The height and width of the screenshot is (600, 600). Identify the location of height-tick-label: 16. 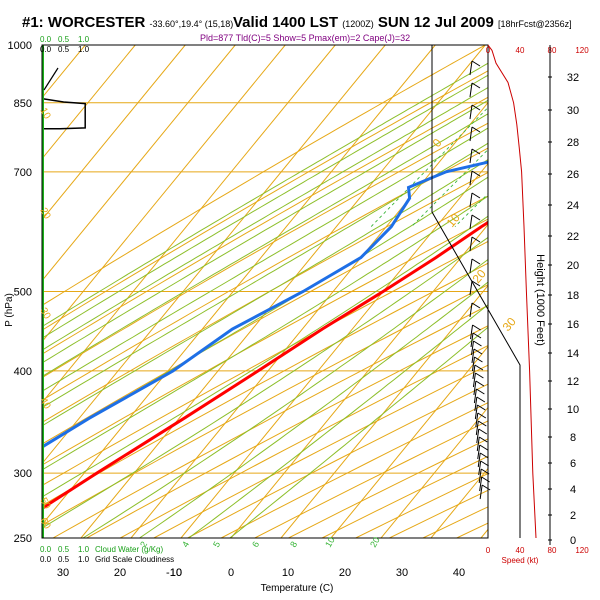
(573, 325).